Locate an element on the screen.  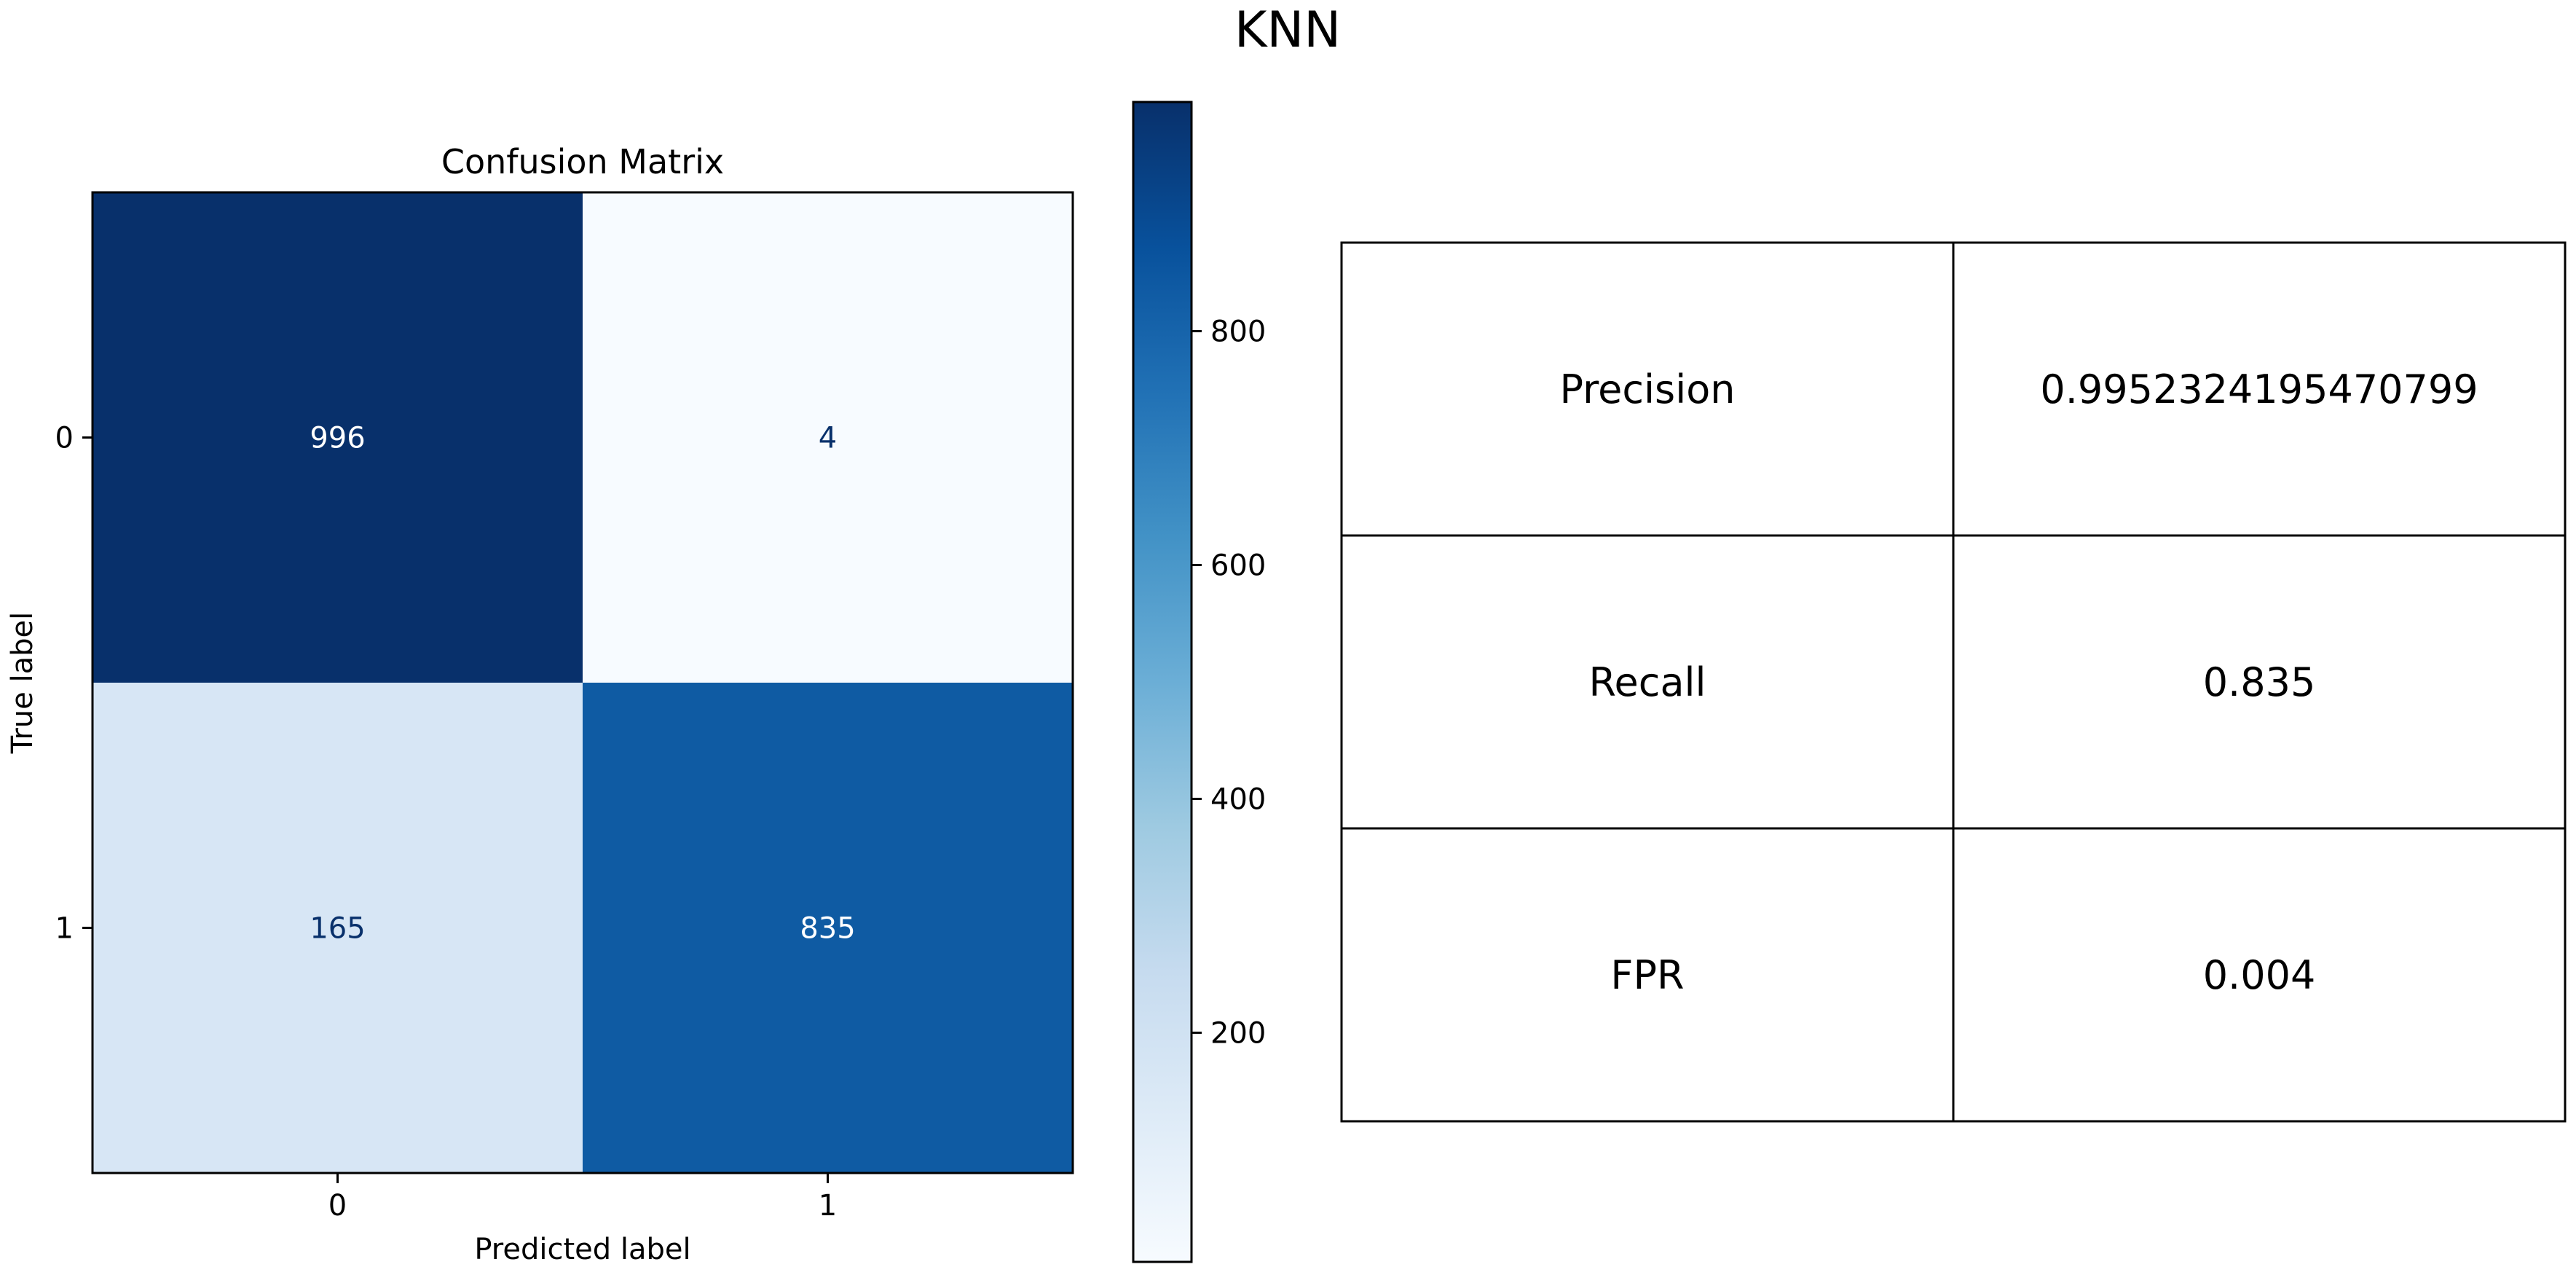
y-axis-label: True label is located at coordinates (22, 683).